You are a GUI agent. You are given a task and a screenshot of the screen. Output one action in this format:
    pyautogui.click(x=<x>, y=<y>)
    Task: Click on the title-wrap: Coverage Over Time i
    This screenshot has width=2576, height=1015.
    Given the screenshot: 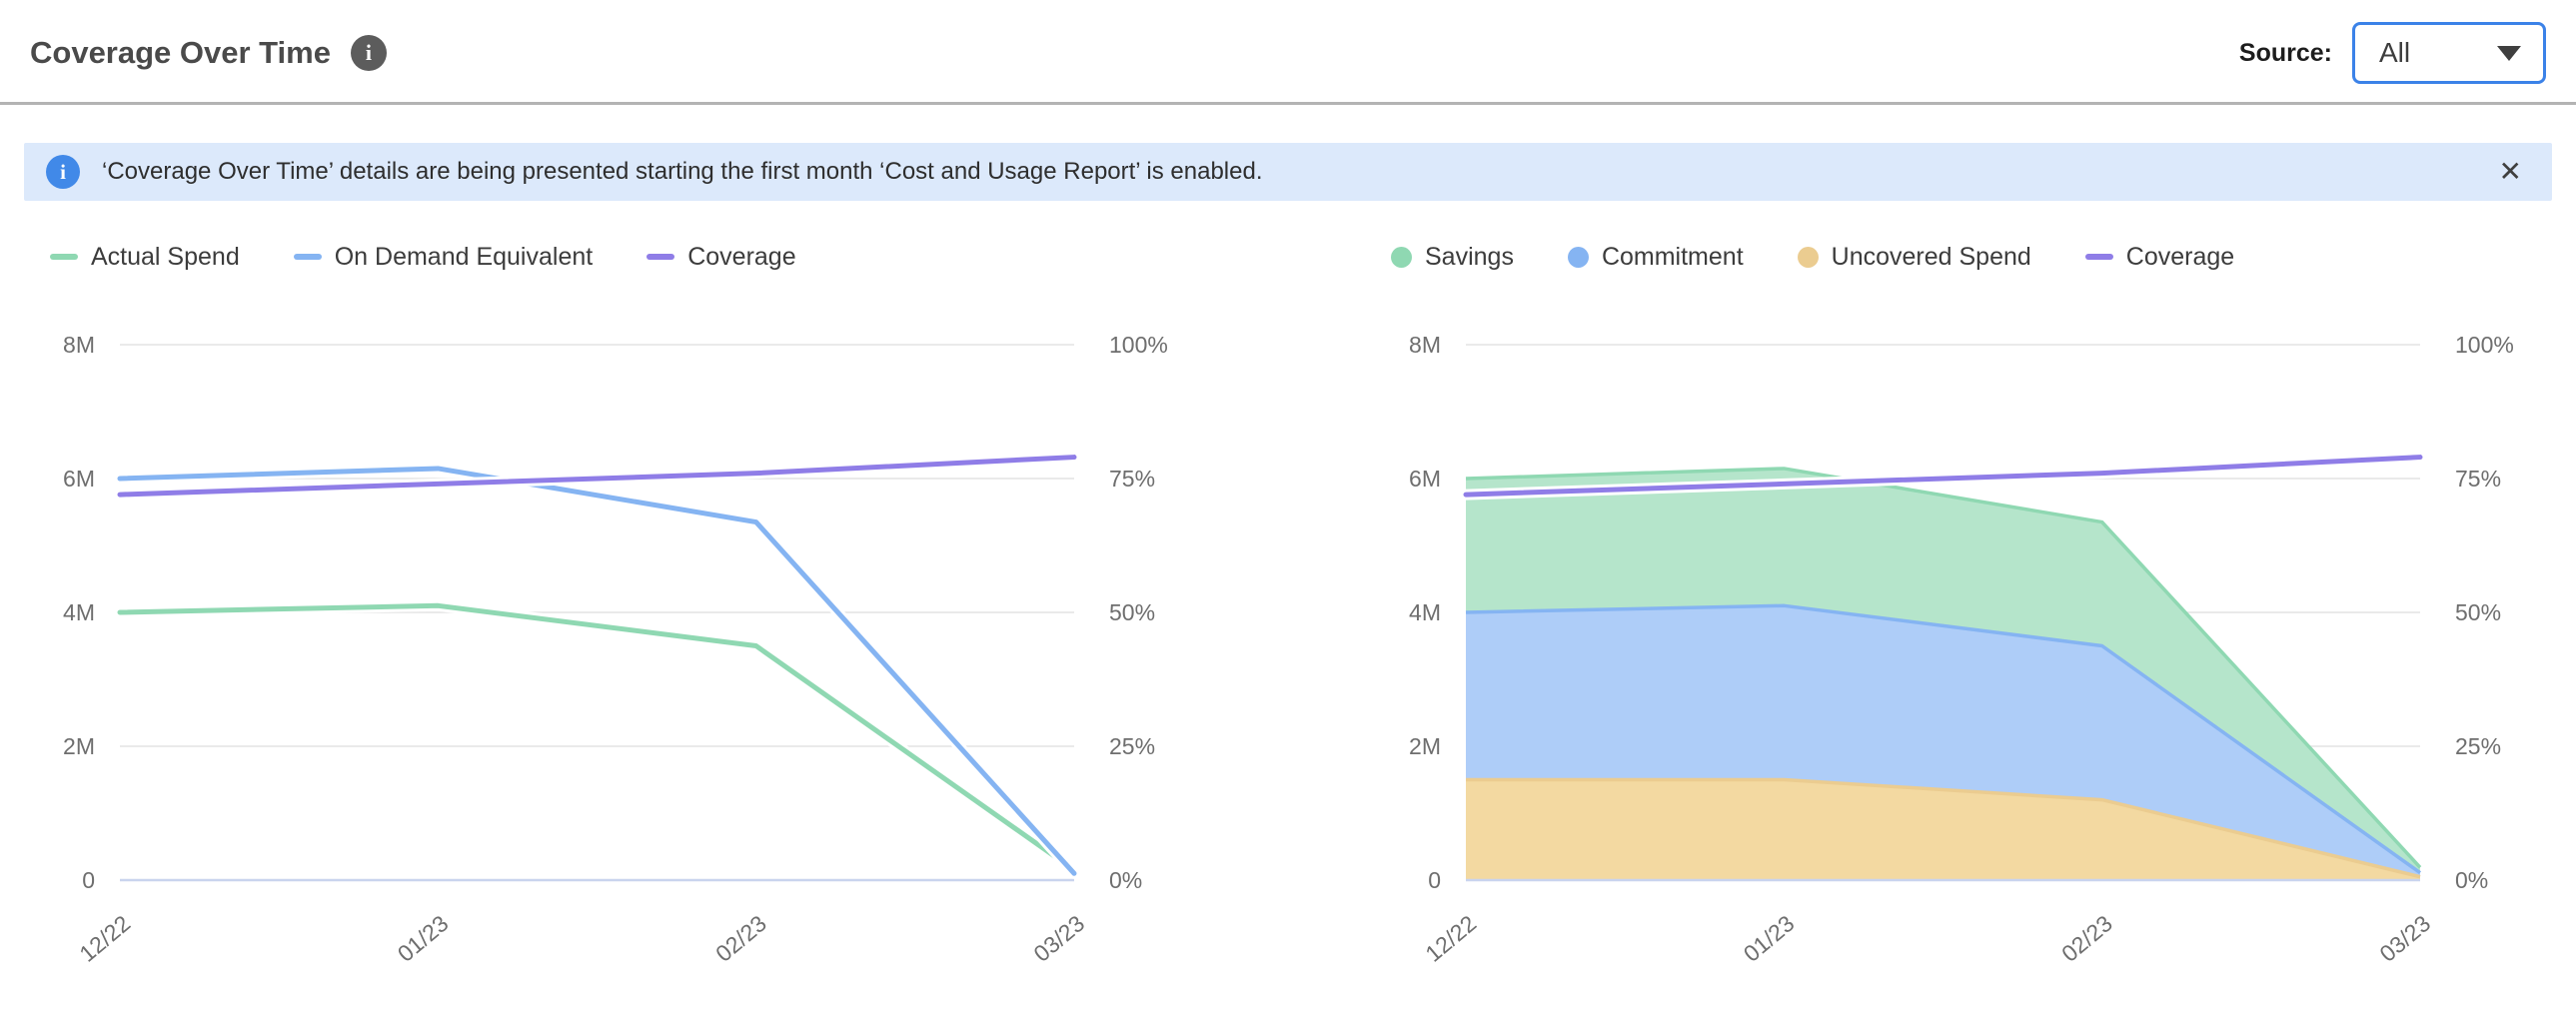 What is the action you would take?
    pyautogui.click(x=208, y=53)
    